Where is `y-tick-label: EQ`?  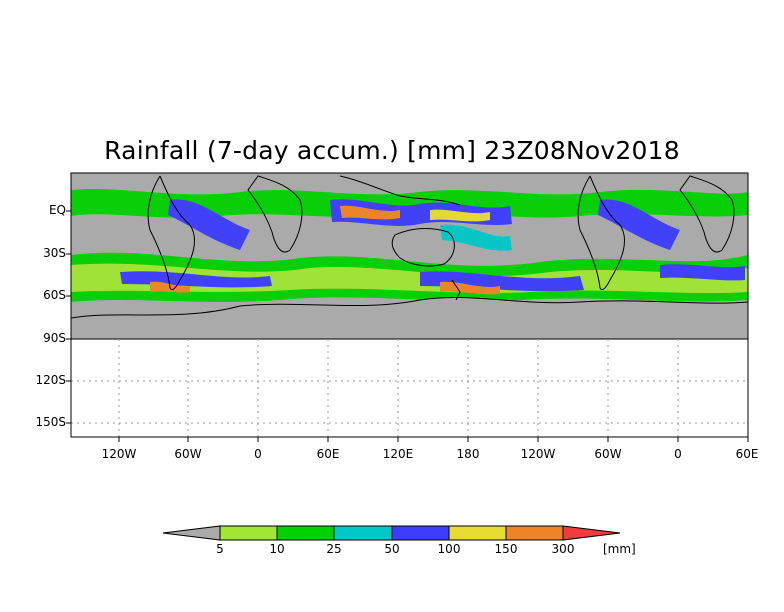 y-tick-label: EQ is located at coordinates (57, 210).